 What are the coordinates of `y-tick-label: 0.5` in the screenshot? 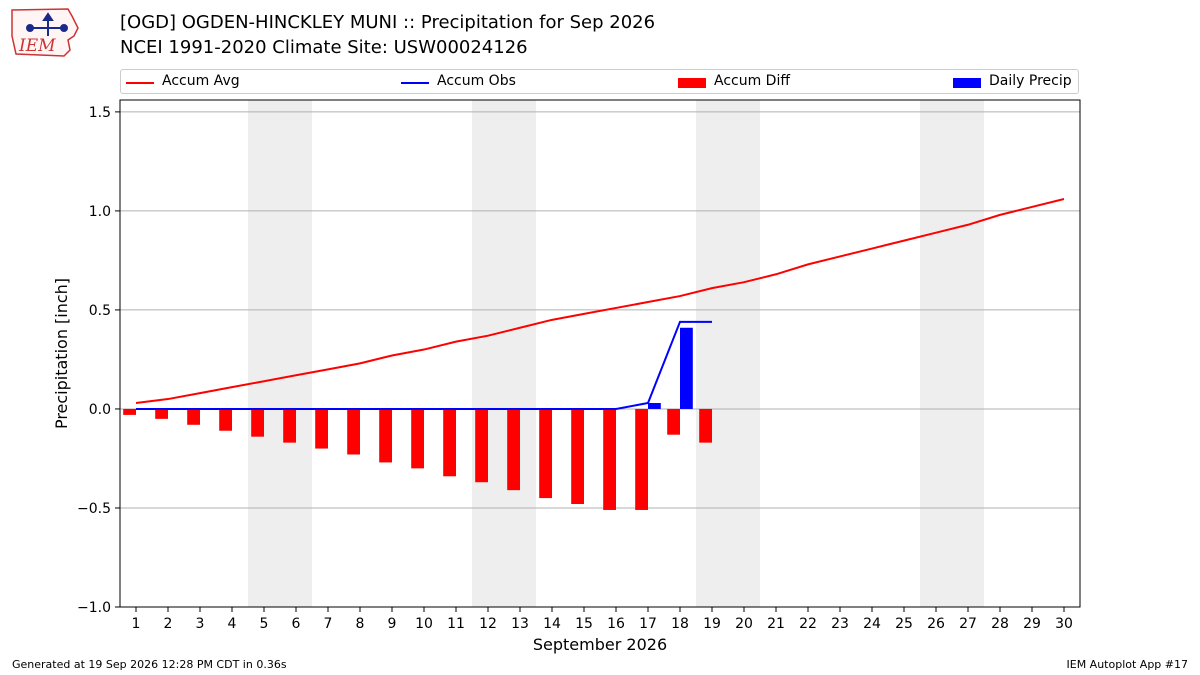 It's located at (100, 311).